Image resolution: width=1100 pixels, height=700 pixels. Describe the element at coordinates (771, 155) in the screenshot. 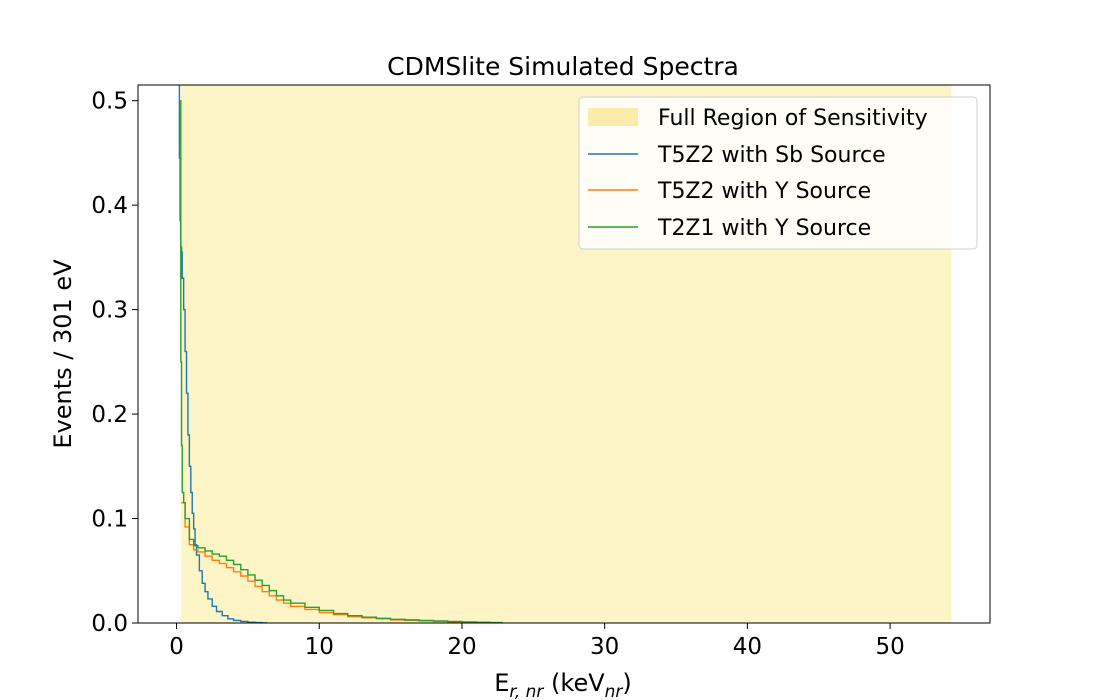

I see `legend-label-series-1: T5Z2 with Sb Source` at that location.